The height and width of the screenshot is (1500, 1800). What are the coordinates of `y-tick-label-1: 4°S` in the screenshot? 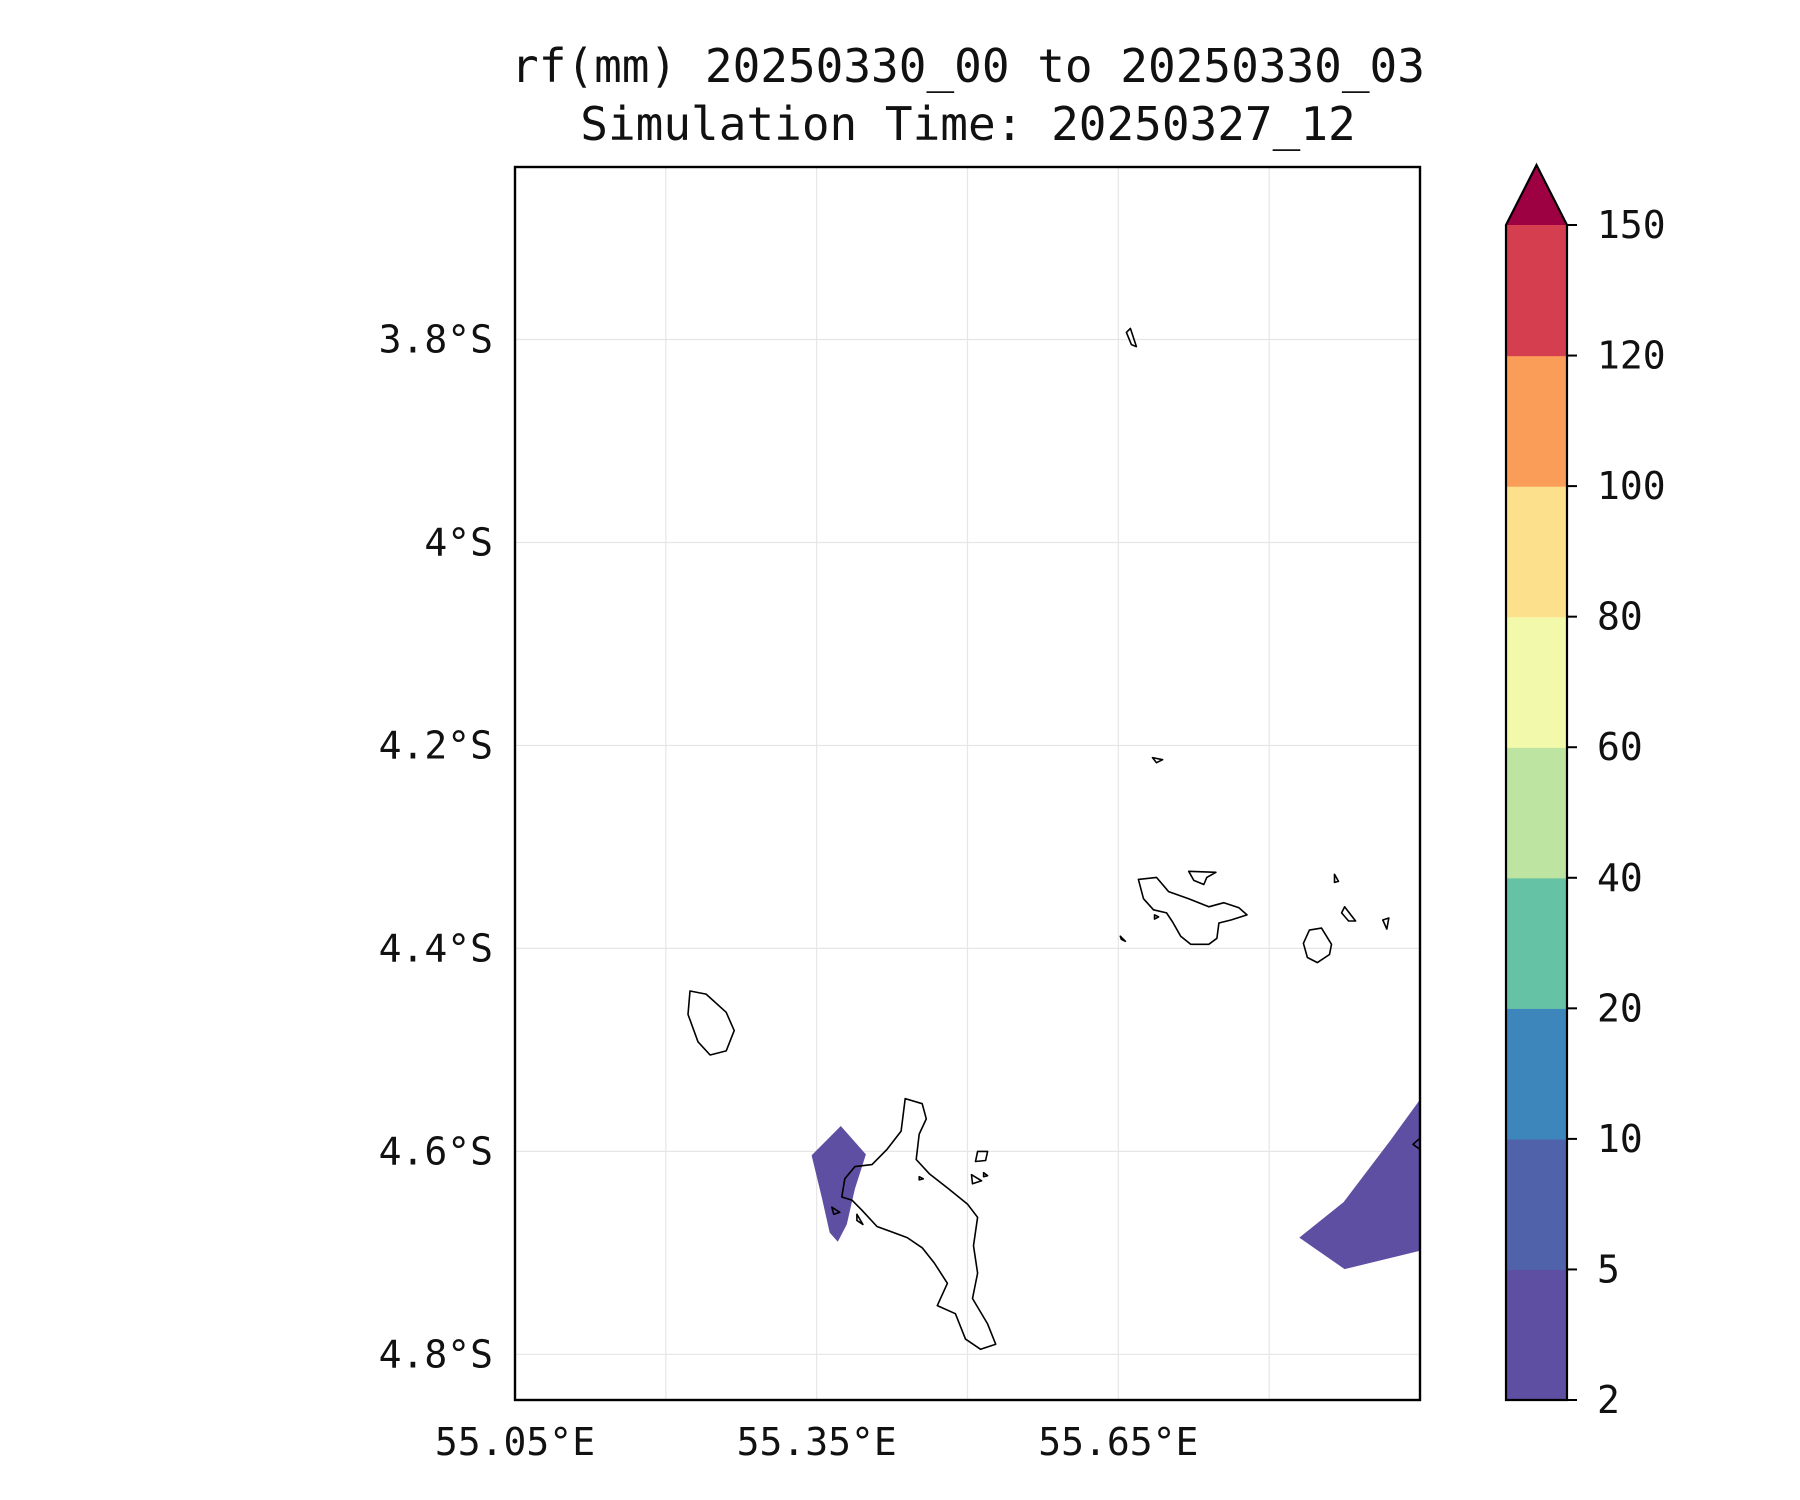 It's located at (458, 542).